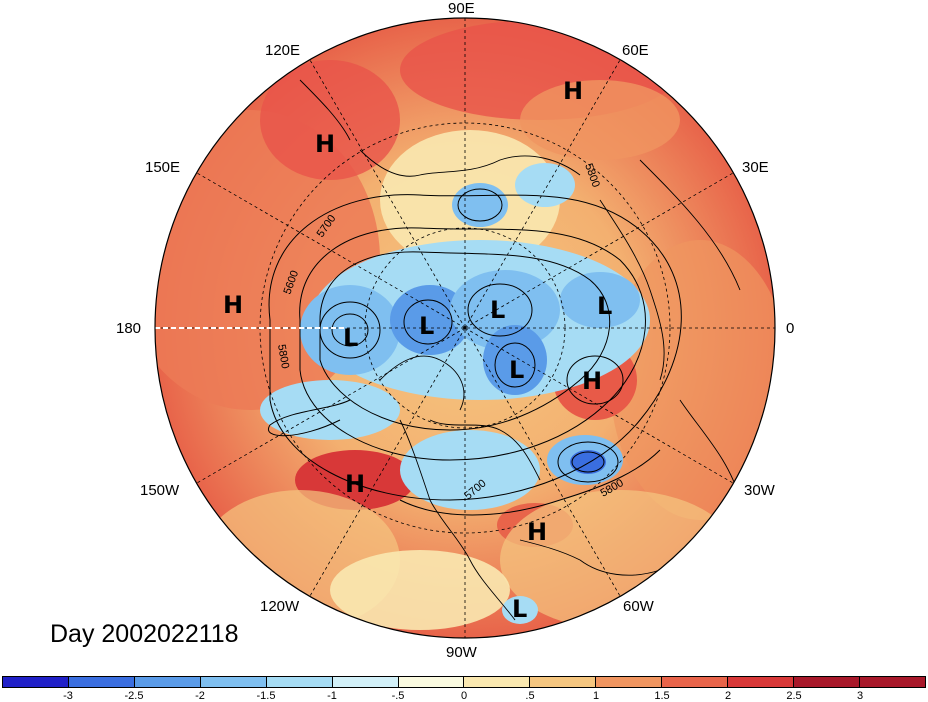 The width and height of the screenshot is (928, 702). I want to click on lon-label-90w: 90W, so click(461, 652).